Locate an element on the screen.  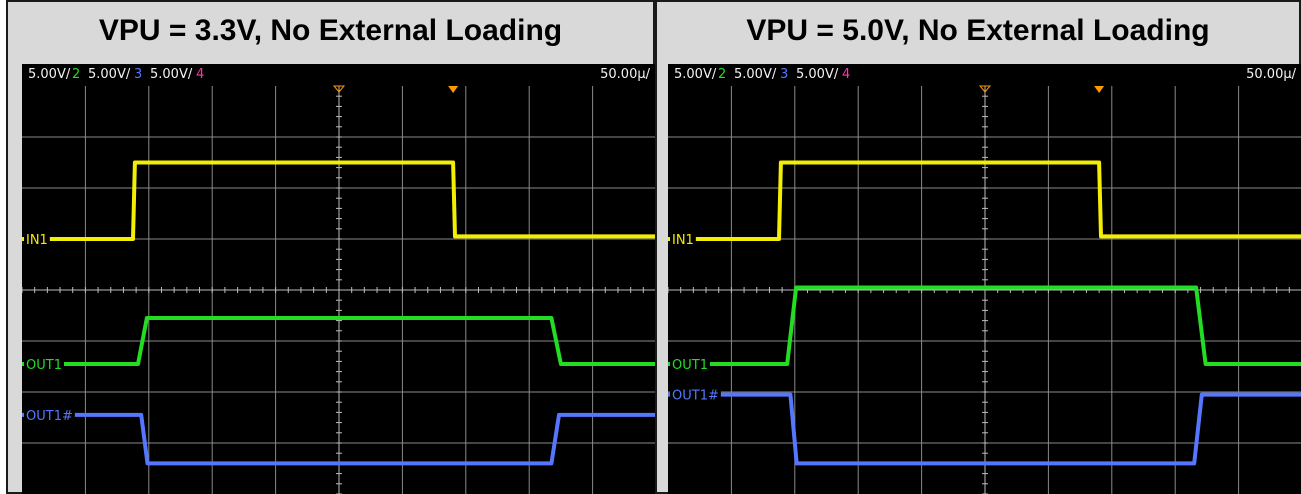
panel-title: VPU = 3.3V, No External Loading is located at coordinates (330, 30).